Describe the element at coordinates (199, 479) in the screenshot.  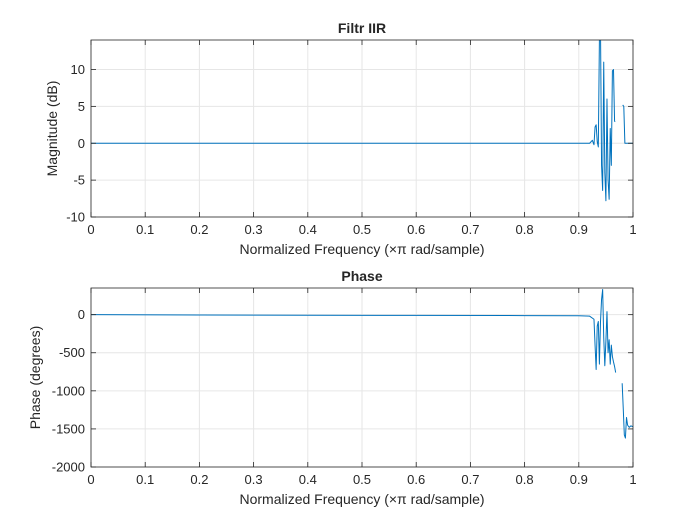
I see `phase-x-tick-label: 0.2` at that location.